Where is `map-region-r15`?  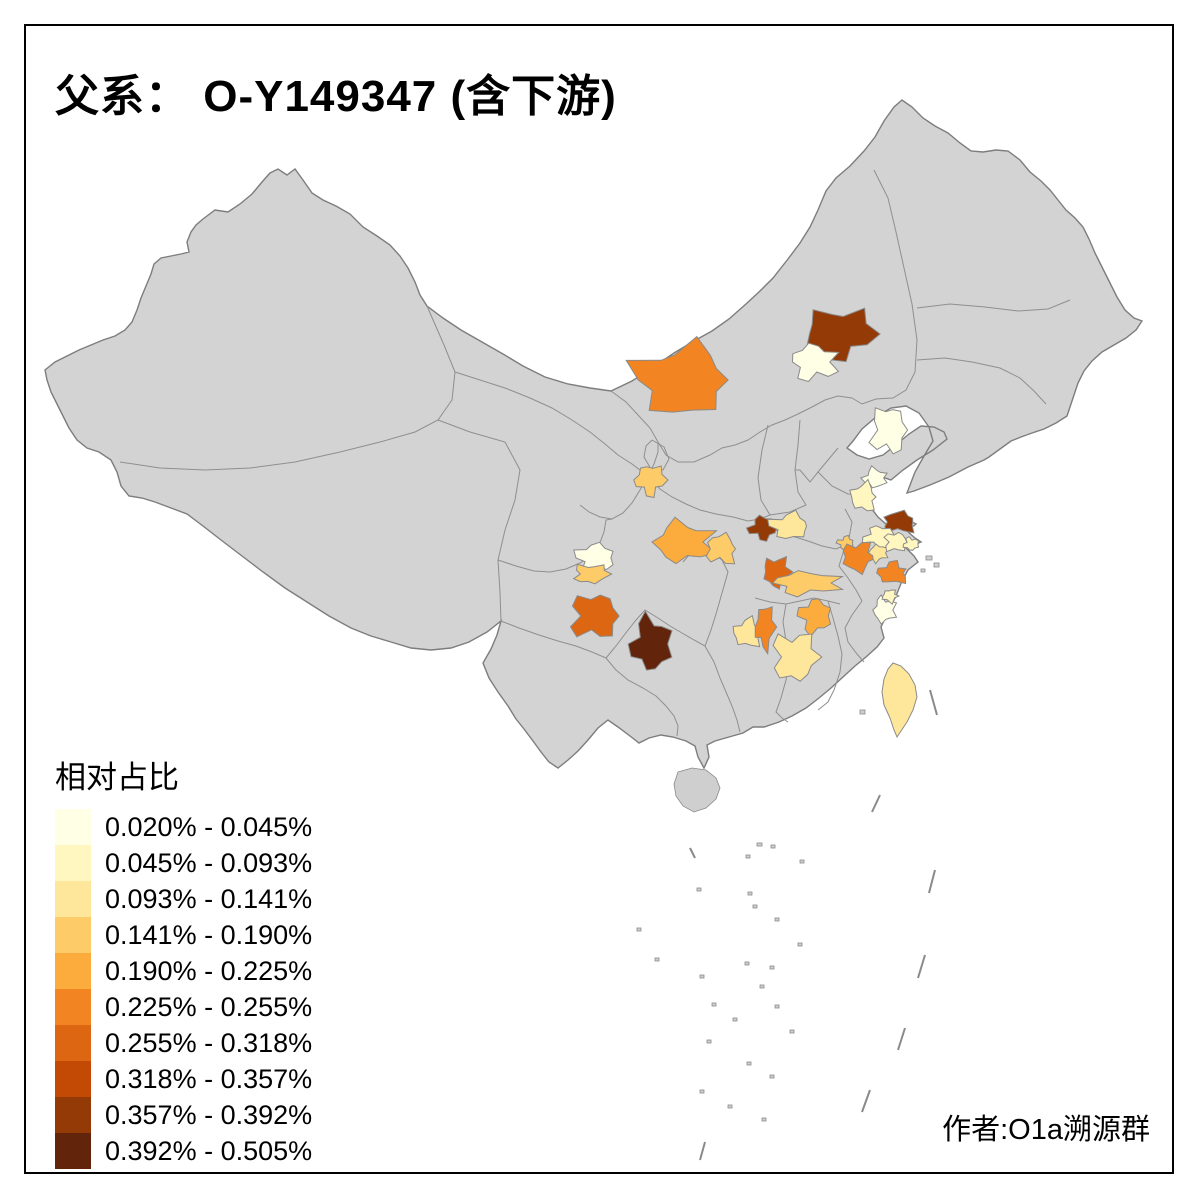
map-region-r15 is located at coordinates (808, 584).